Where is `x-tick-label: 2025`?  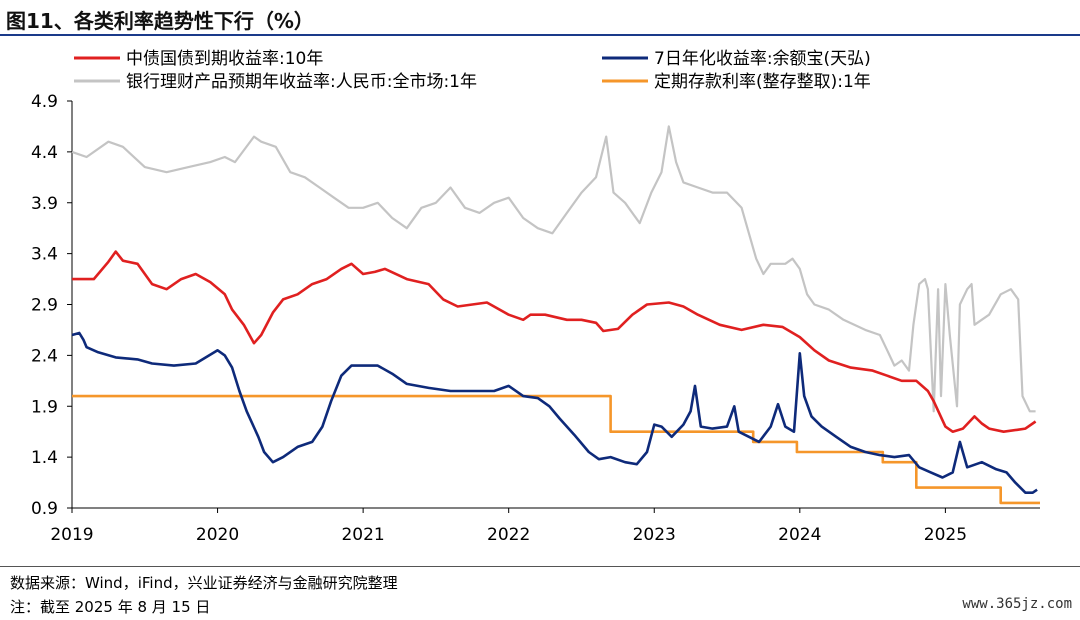
x-tick-label: 2025 is located at coordinates (945, 535).